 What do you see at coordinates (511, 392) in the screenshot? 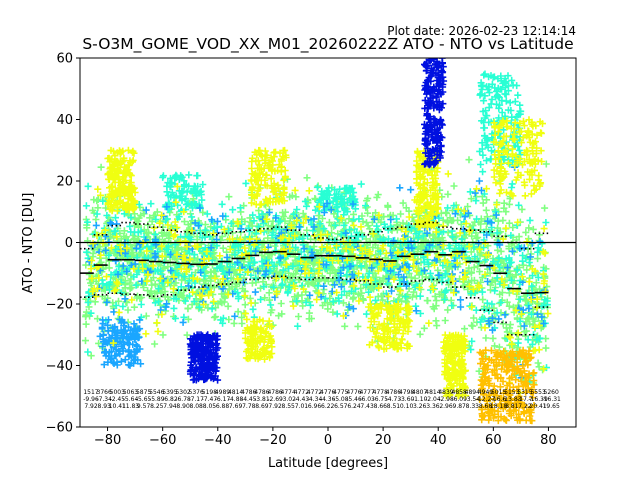
I see `bin-count-label: 5153` at bounding box center [511, 392].